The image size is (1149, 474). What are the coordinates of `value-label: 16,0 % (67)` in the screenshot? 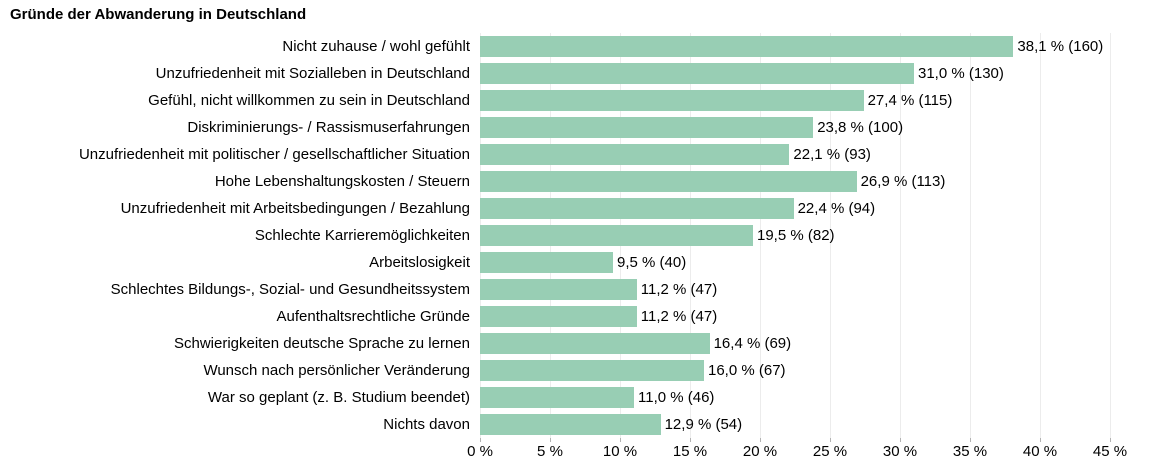 It's located at (747, 370).